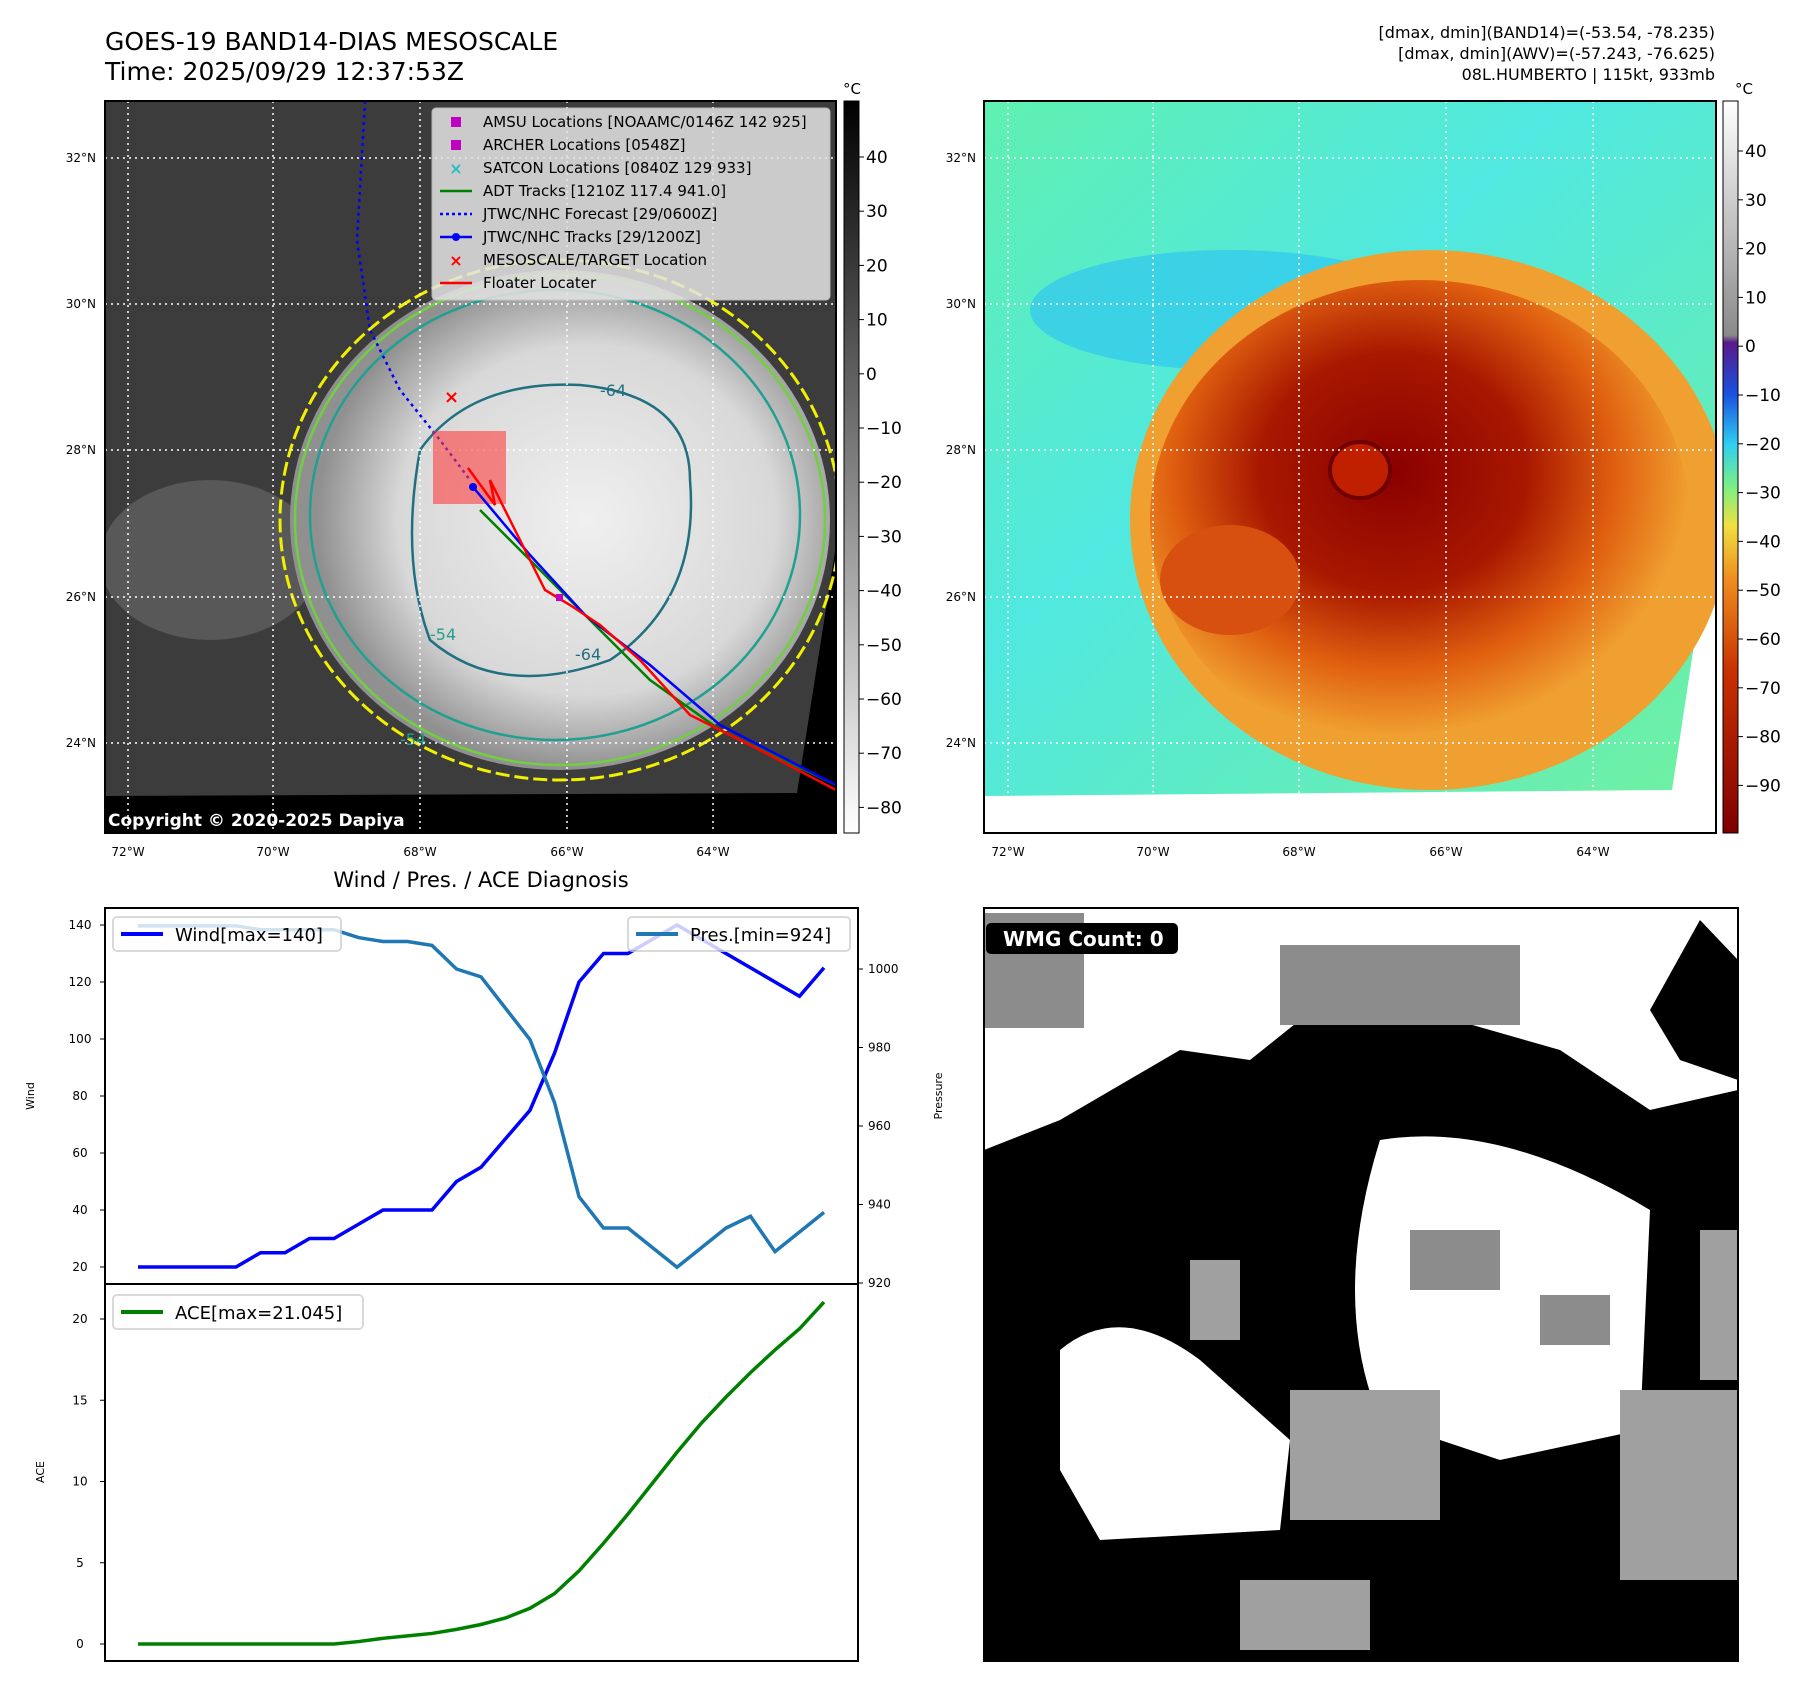 Image resolution: width=1797 pixels, height=1694 pixels. I want to click on wind-legend-label: Wind[max=140], so click(249, 935).